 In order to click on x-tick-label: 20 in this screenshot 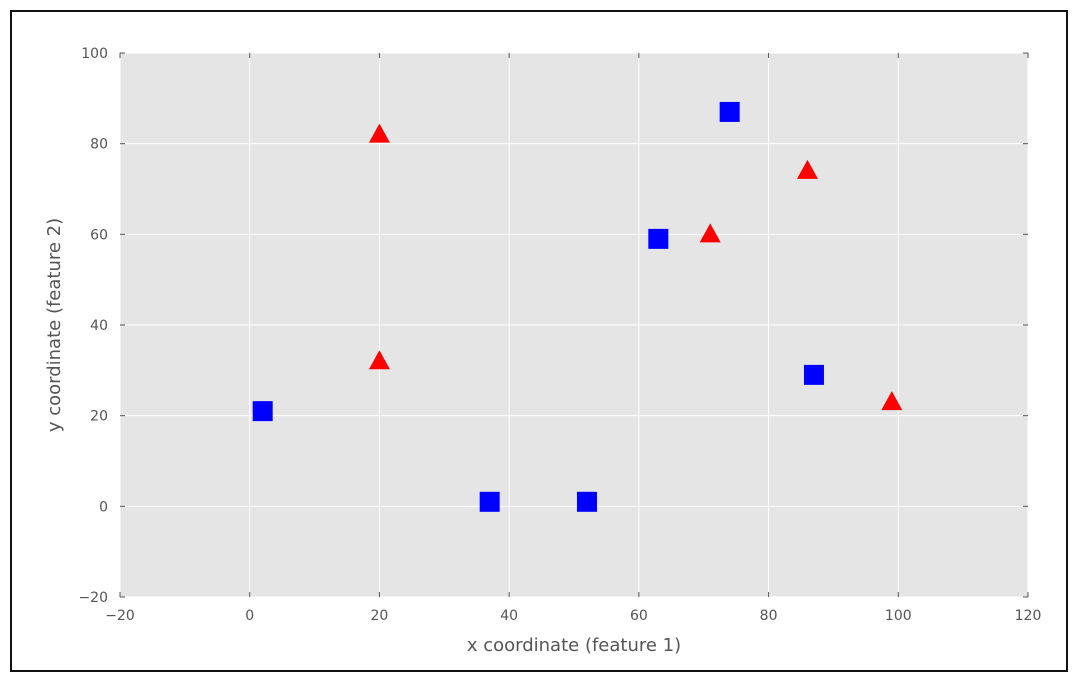, I will do `click(380, 616)`.